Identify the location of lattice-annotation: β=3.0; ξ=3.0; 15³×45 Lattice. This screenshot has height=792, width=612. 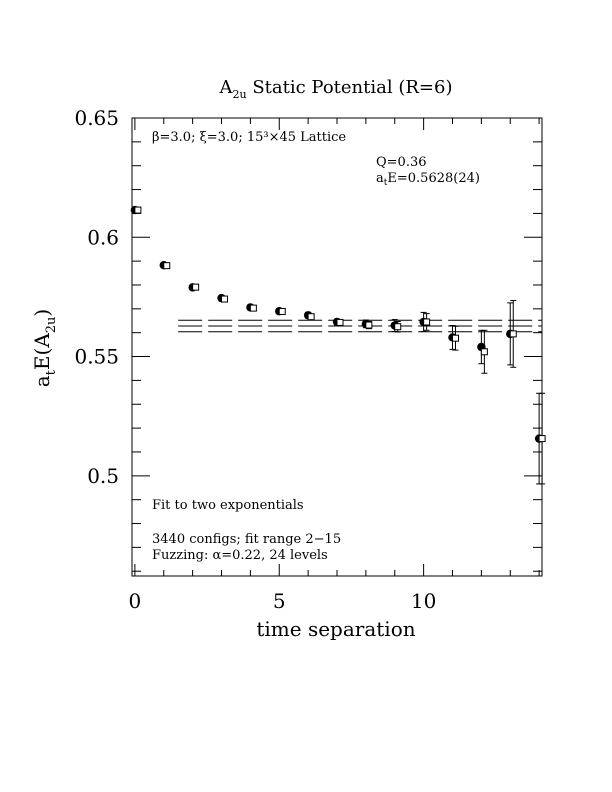
(249, 137).